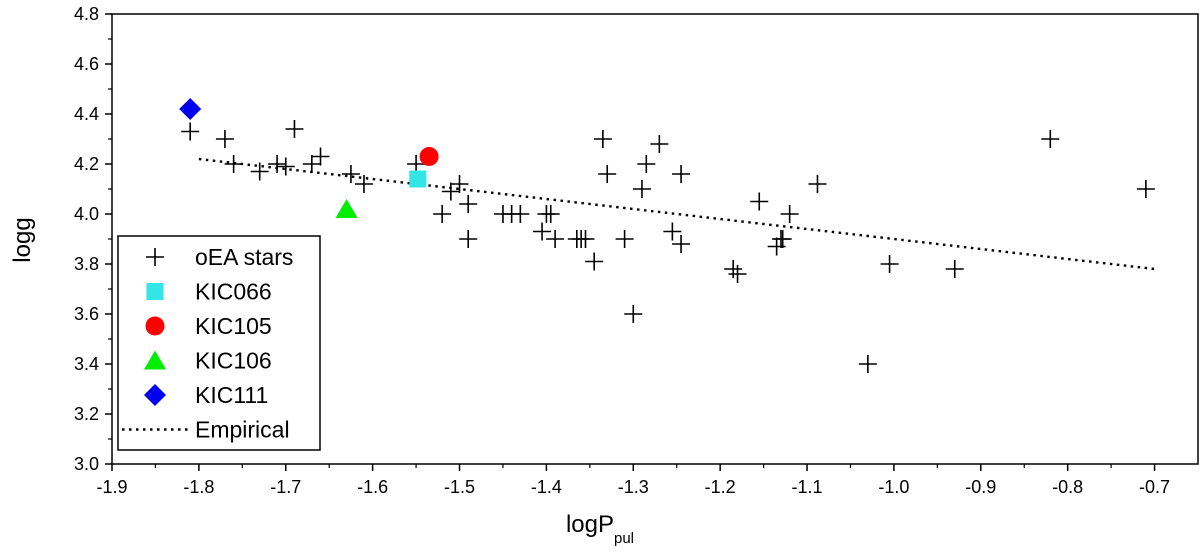  Describe the element at coordinates (546, 487) in the screenshot. I see `x-tick-label: -1.4` at that location.